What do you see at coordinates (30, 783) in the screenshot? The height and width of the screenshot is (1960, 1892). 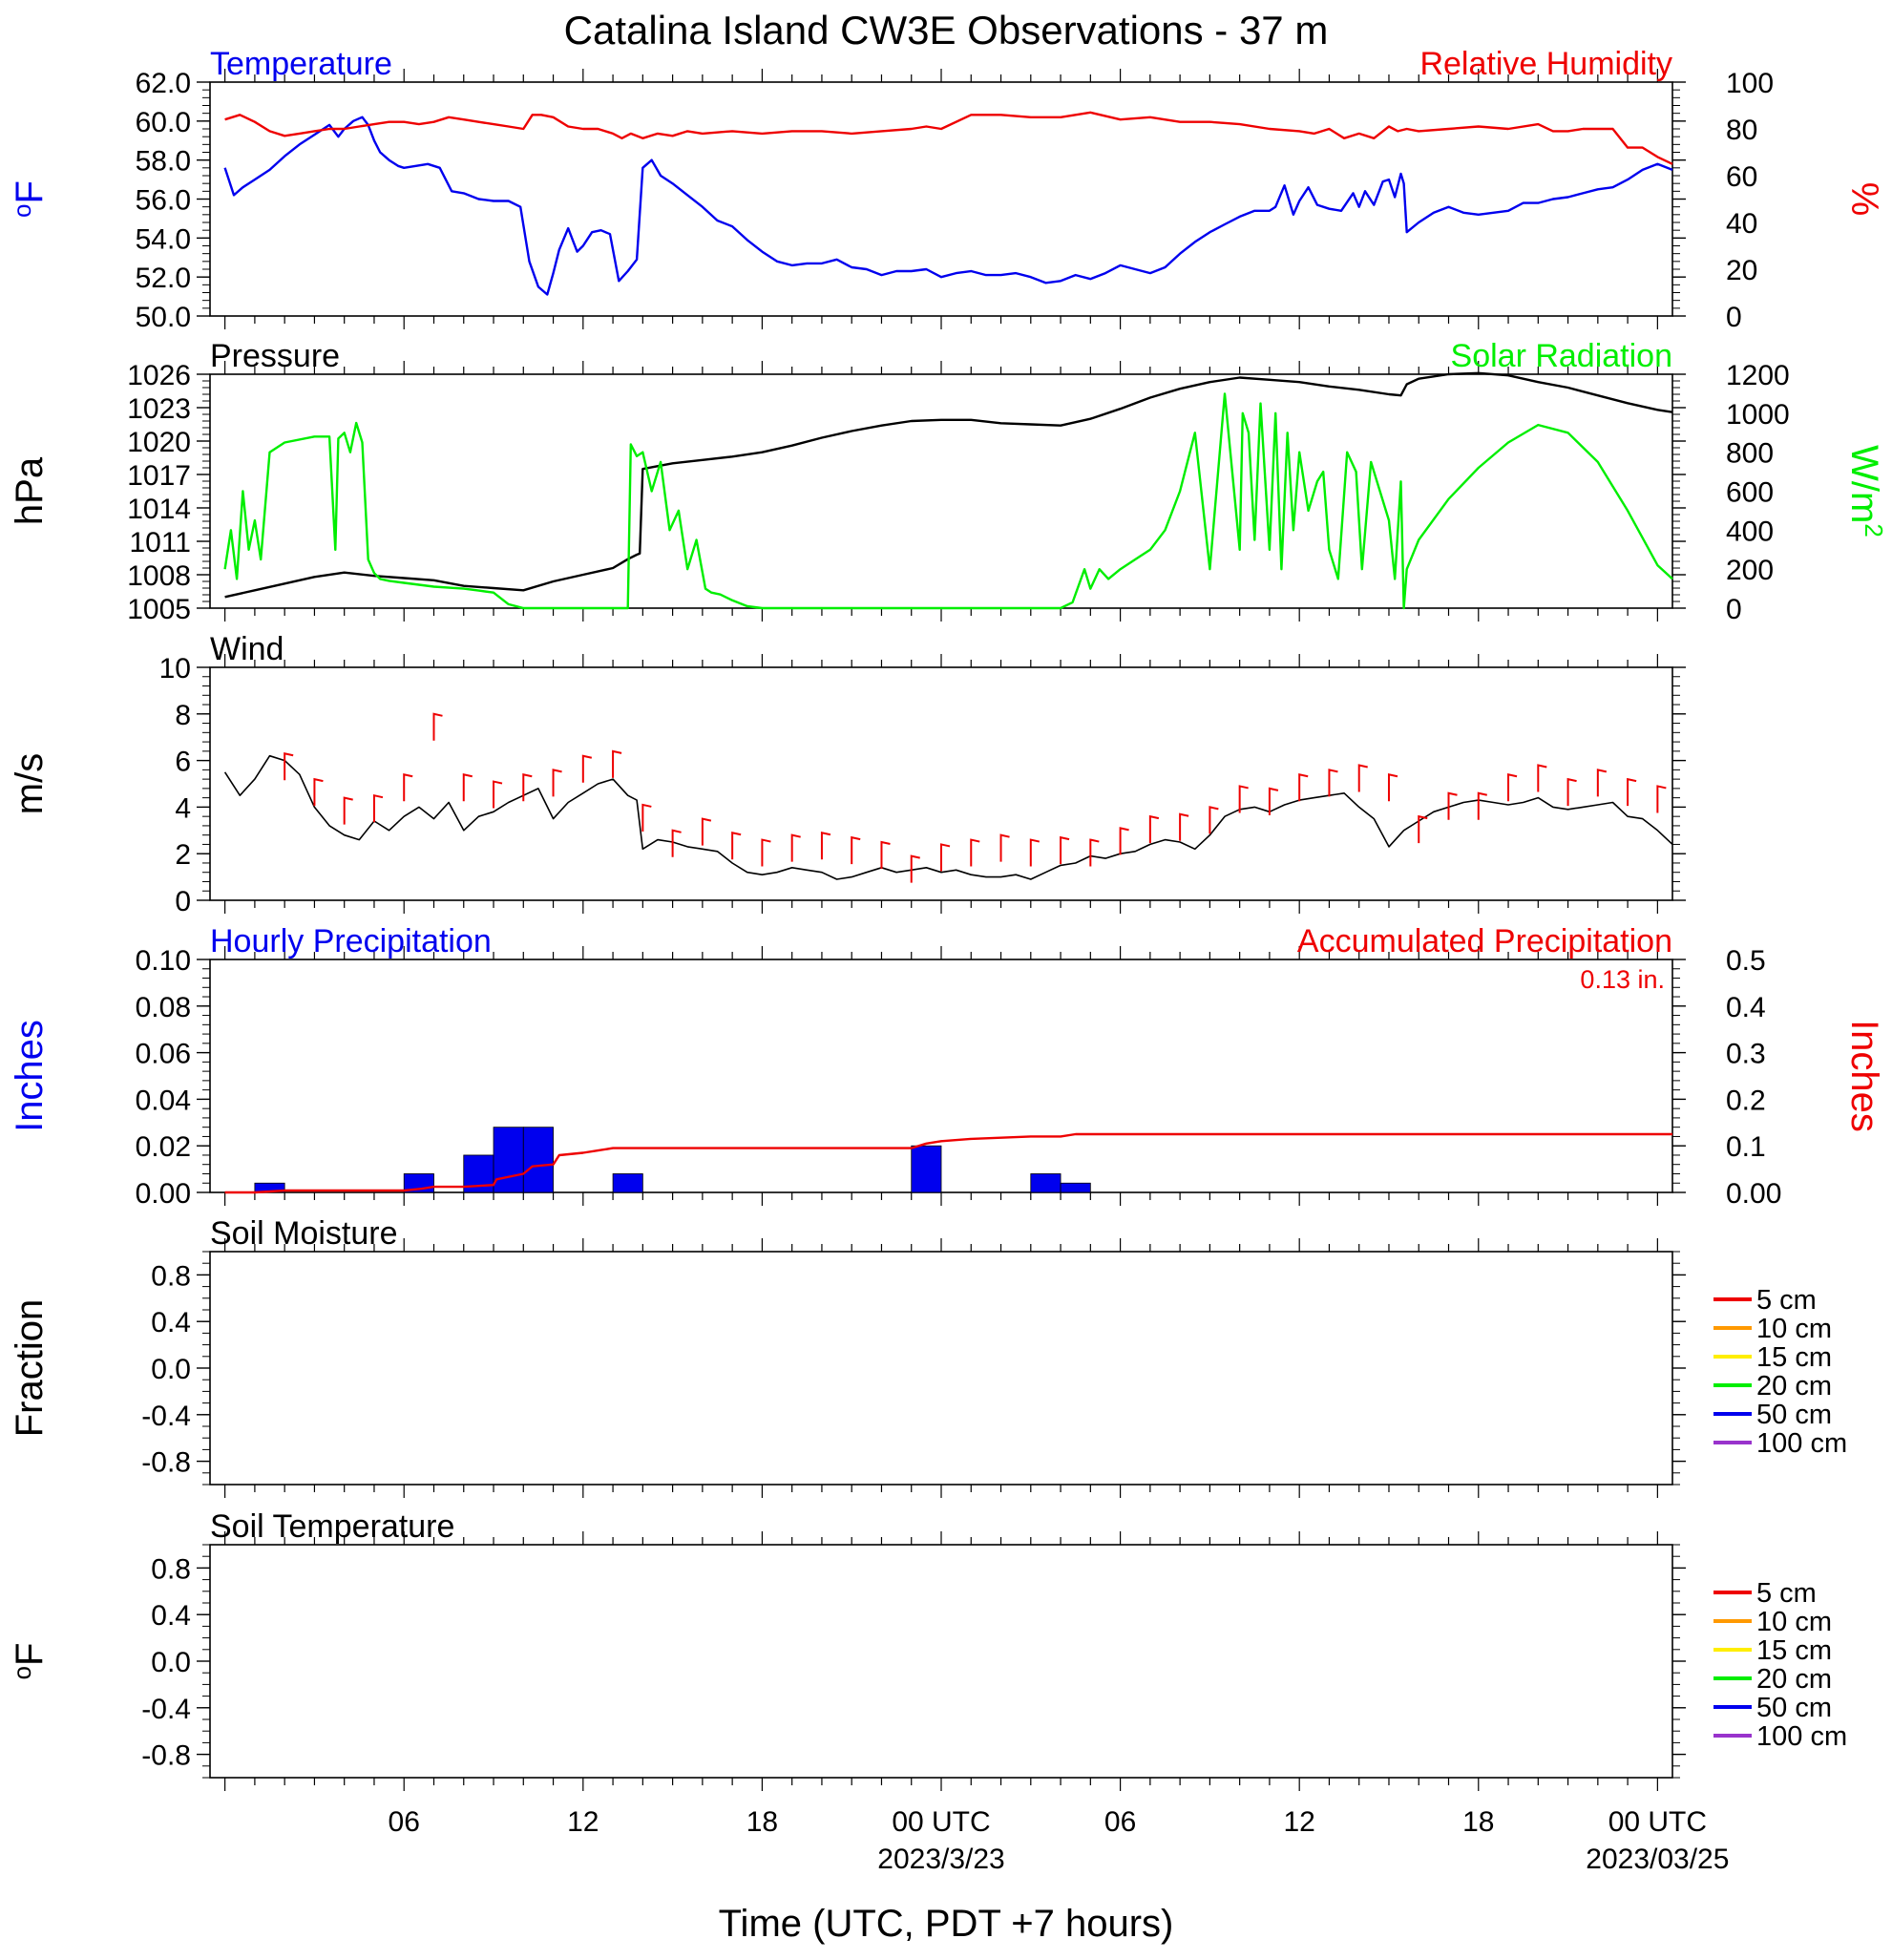 I see `wind-y-axis-label: m/s` at bounding box center [30, 783].